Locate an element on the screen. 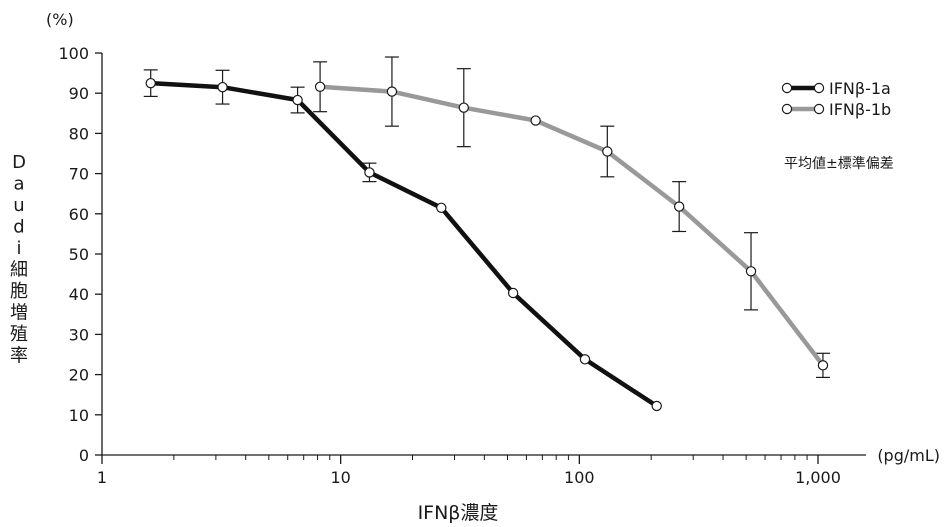 The image size is (946, 527). x-ticks: 1 10 100 1,000 is located at coordinates (469, 471).